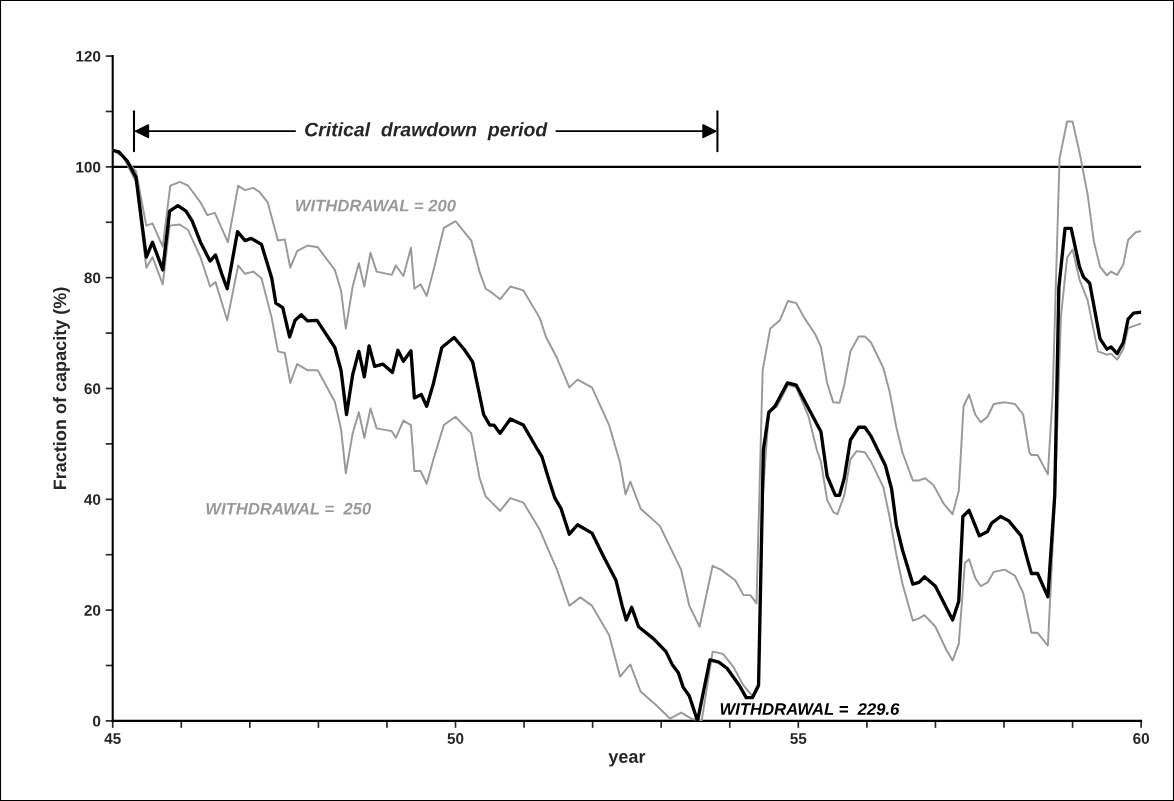  I want to click on y-tick-label: 120, so click(88, 56).